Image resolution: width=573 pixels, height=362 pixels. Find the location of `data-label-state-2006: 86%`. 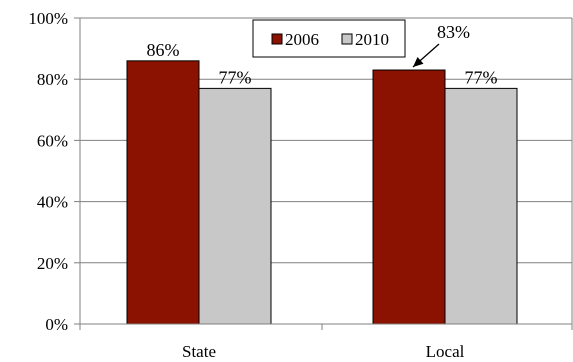

data-label-state-2006: 86% is located at coordinates (163, 50).